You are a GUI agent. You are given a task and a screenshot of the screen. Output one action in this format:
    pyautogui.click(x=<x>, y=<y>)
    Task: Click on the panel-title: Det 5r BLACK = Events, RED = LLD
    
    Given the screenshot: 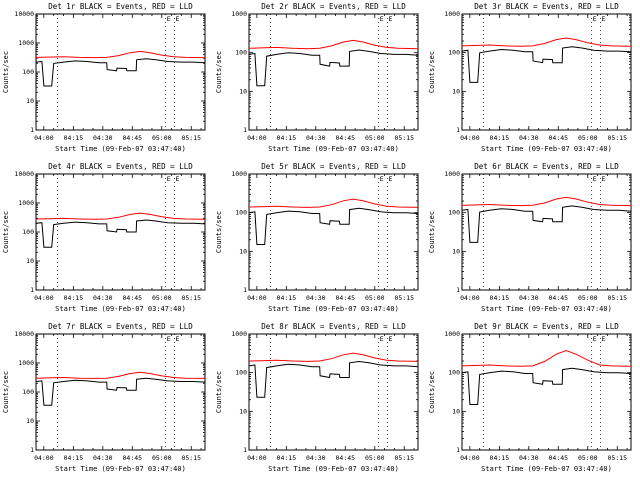 What is the action you would take?
    pyautogui.click(x=333, y=166)
    